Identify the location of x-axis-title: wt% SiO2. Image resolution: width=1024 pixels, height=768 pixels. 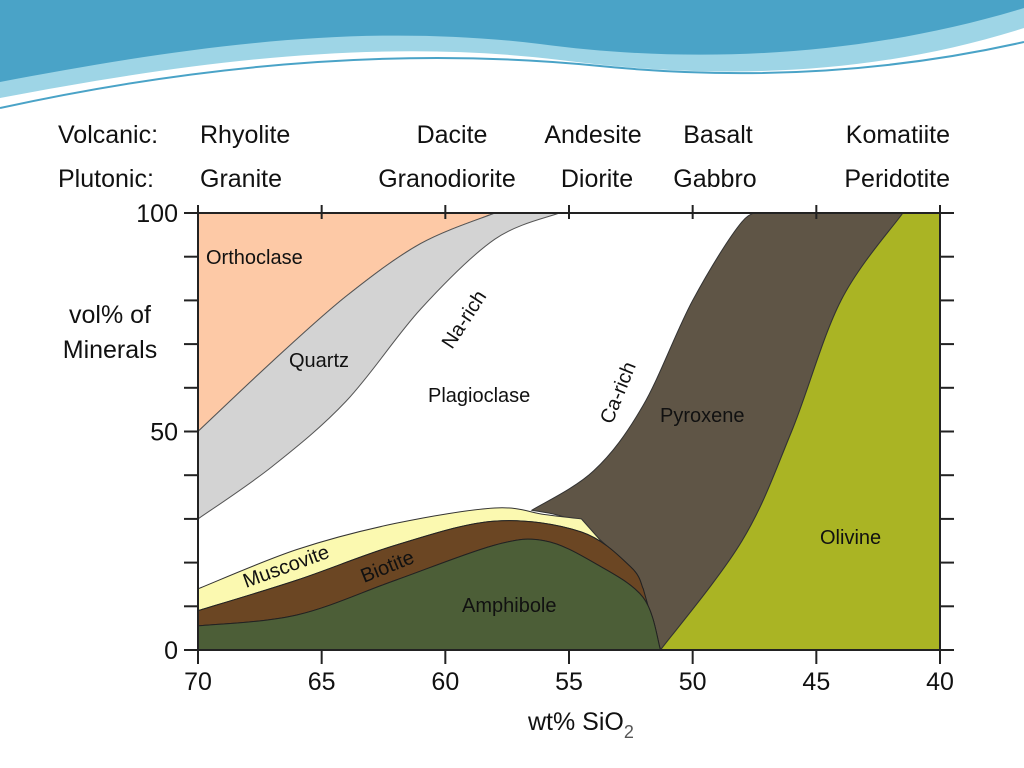
(580, 725).